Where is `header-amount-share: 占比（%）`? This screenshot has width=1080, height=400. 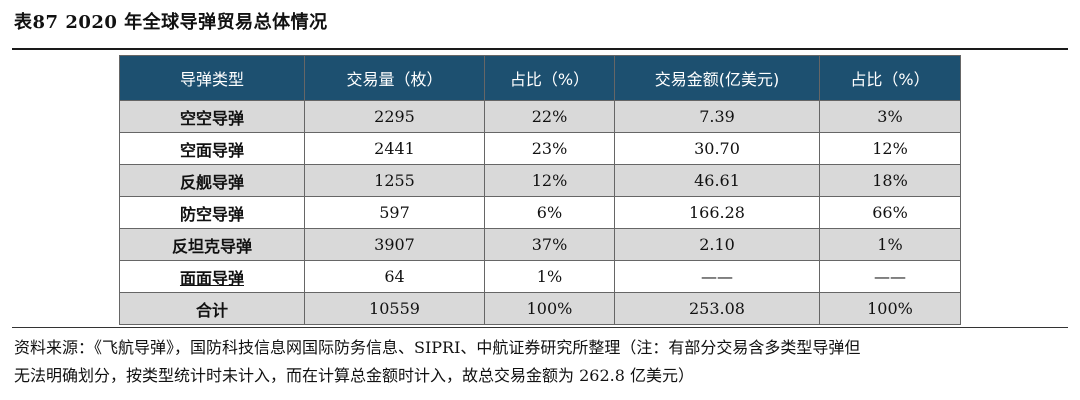 header-amount-share: 占比（%） is located at coordinates (890, 78).